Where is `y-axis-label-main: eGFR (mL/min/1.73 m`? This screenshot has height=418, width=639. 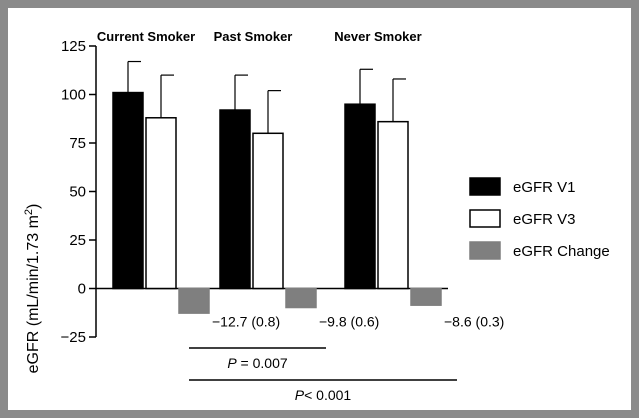
y-axis-label-main: eGFR (mL/min/1.73 m is located at coordinates (33, 294).